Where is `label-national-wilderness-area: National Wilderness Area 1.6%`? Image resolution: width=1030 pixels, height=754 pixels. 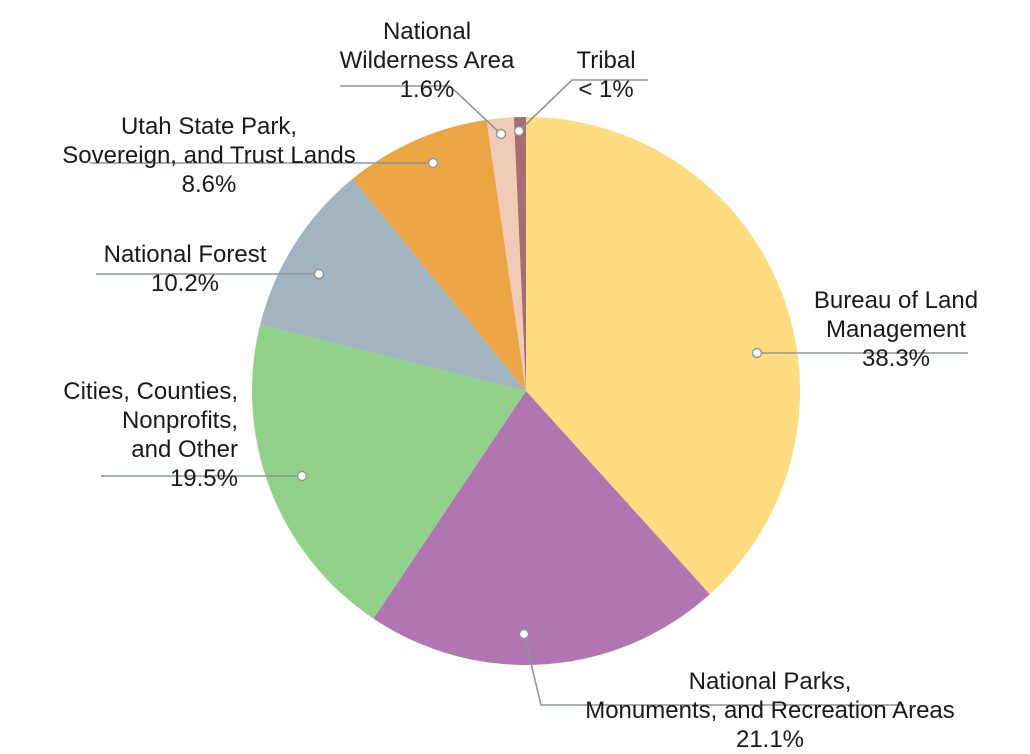 label-national-wilderness-area: National Wilderness Area 1.6% is located at coordinates (427, 60).